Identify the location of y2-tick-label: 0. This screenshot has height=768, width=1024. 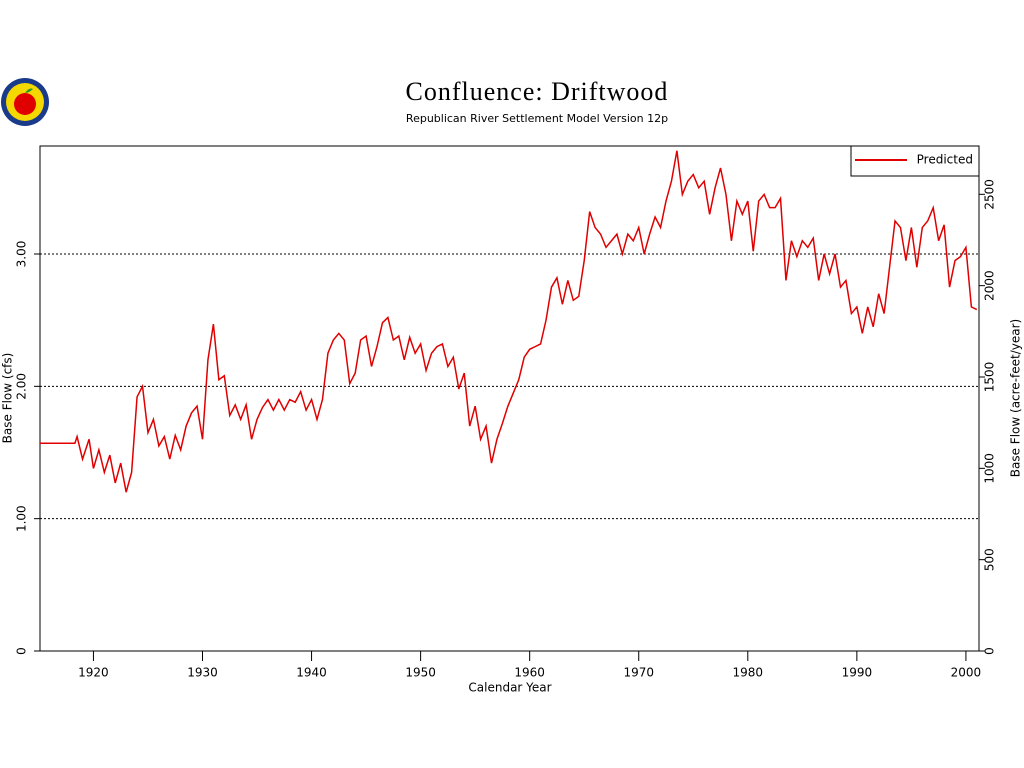
(990, 651).